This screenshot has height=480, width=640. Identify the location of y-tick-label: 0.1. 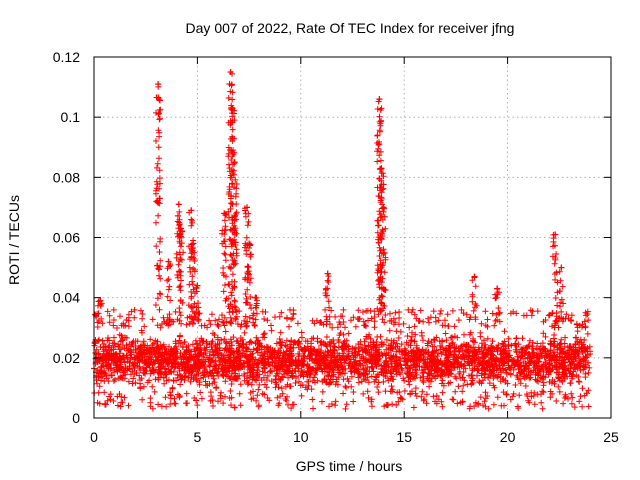
(71, 117).